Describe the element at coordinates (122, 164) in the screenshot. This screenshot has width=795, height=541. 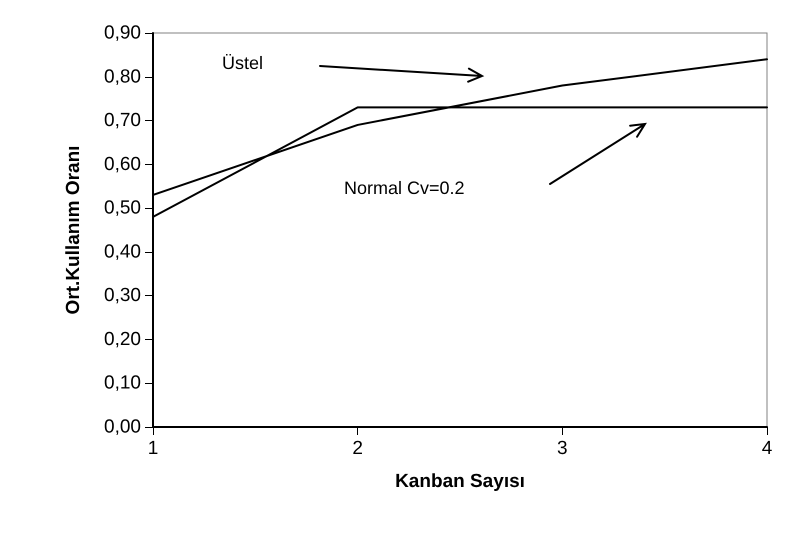
I see `y-tick-label: 0,60` at that location.